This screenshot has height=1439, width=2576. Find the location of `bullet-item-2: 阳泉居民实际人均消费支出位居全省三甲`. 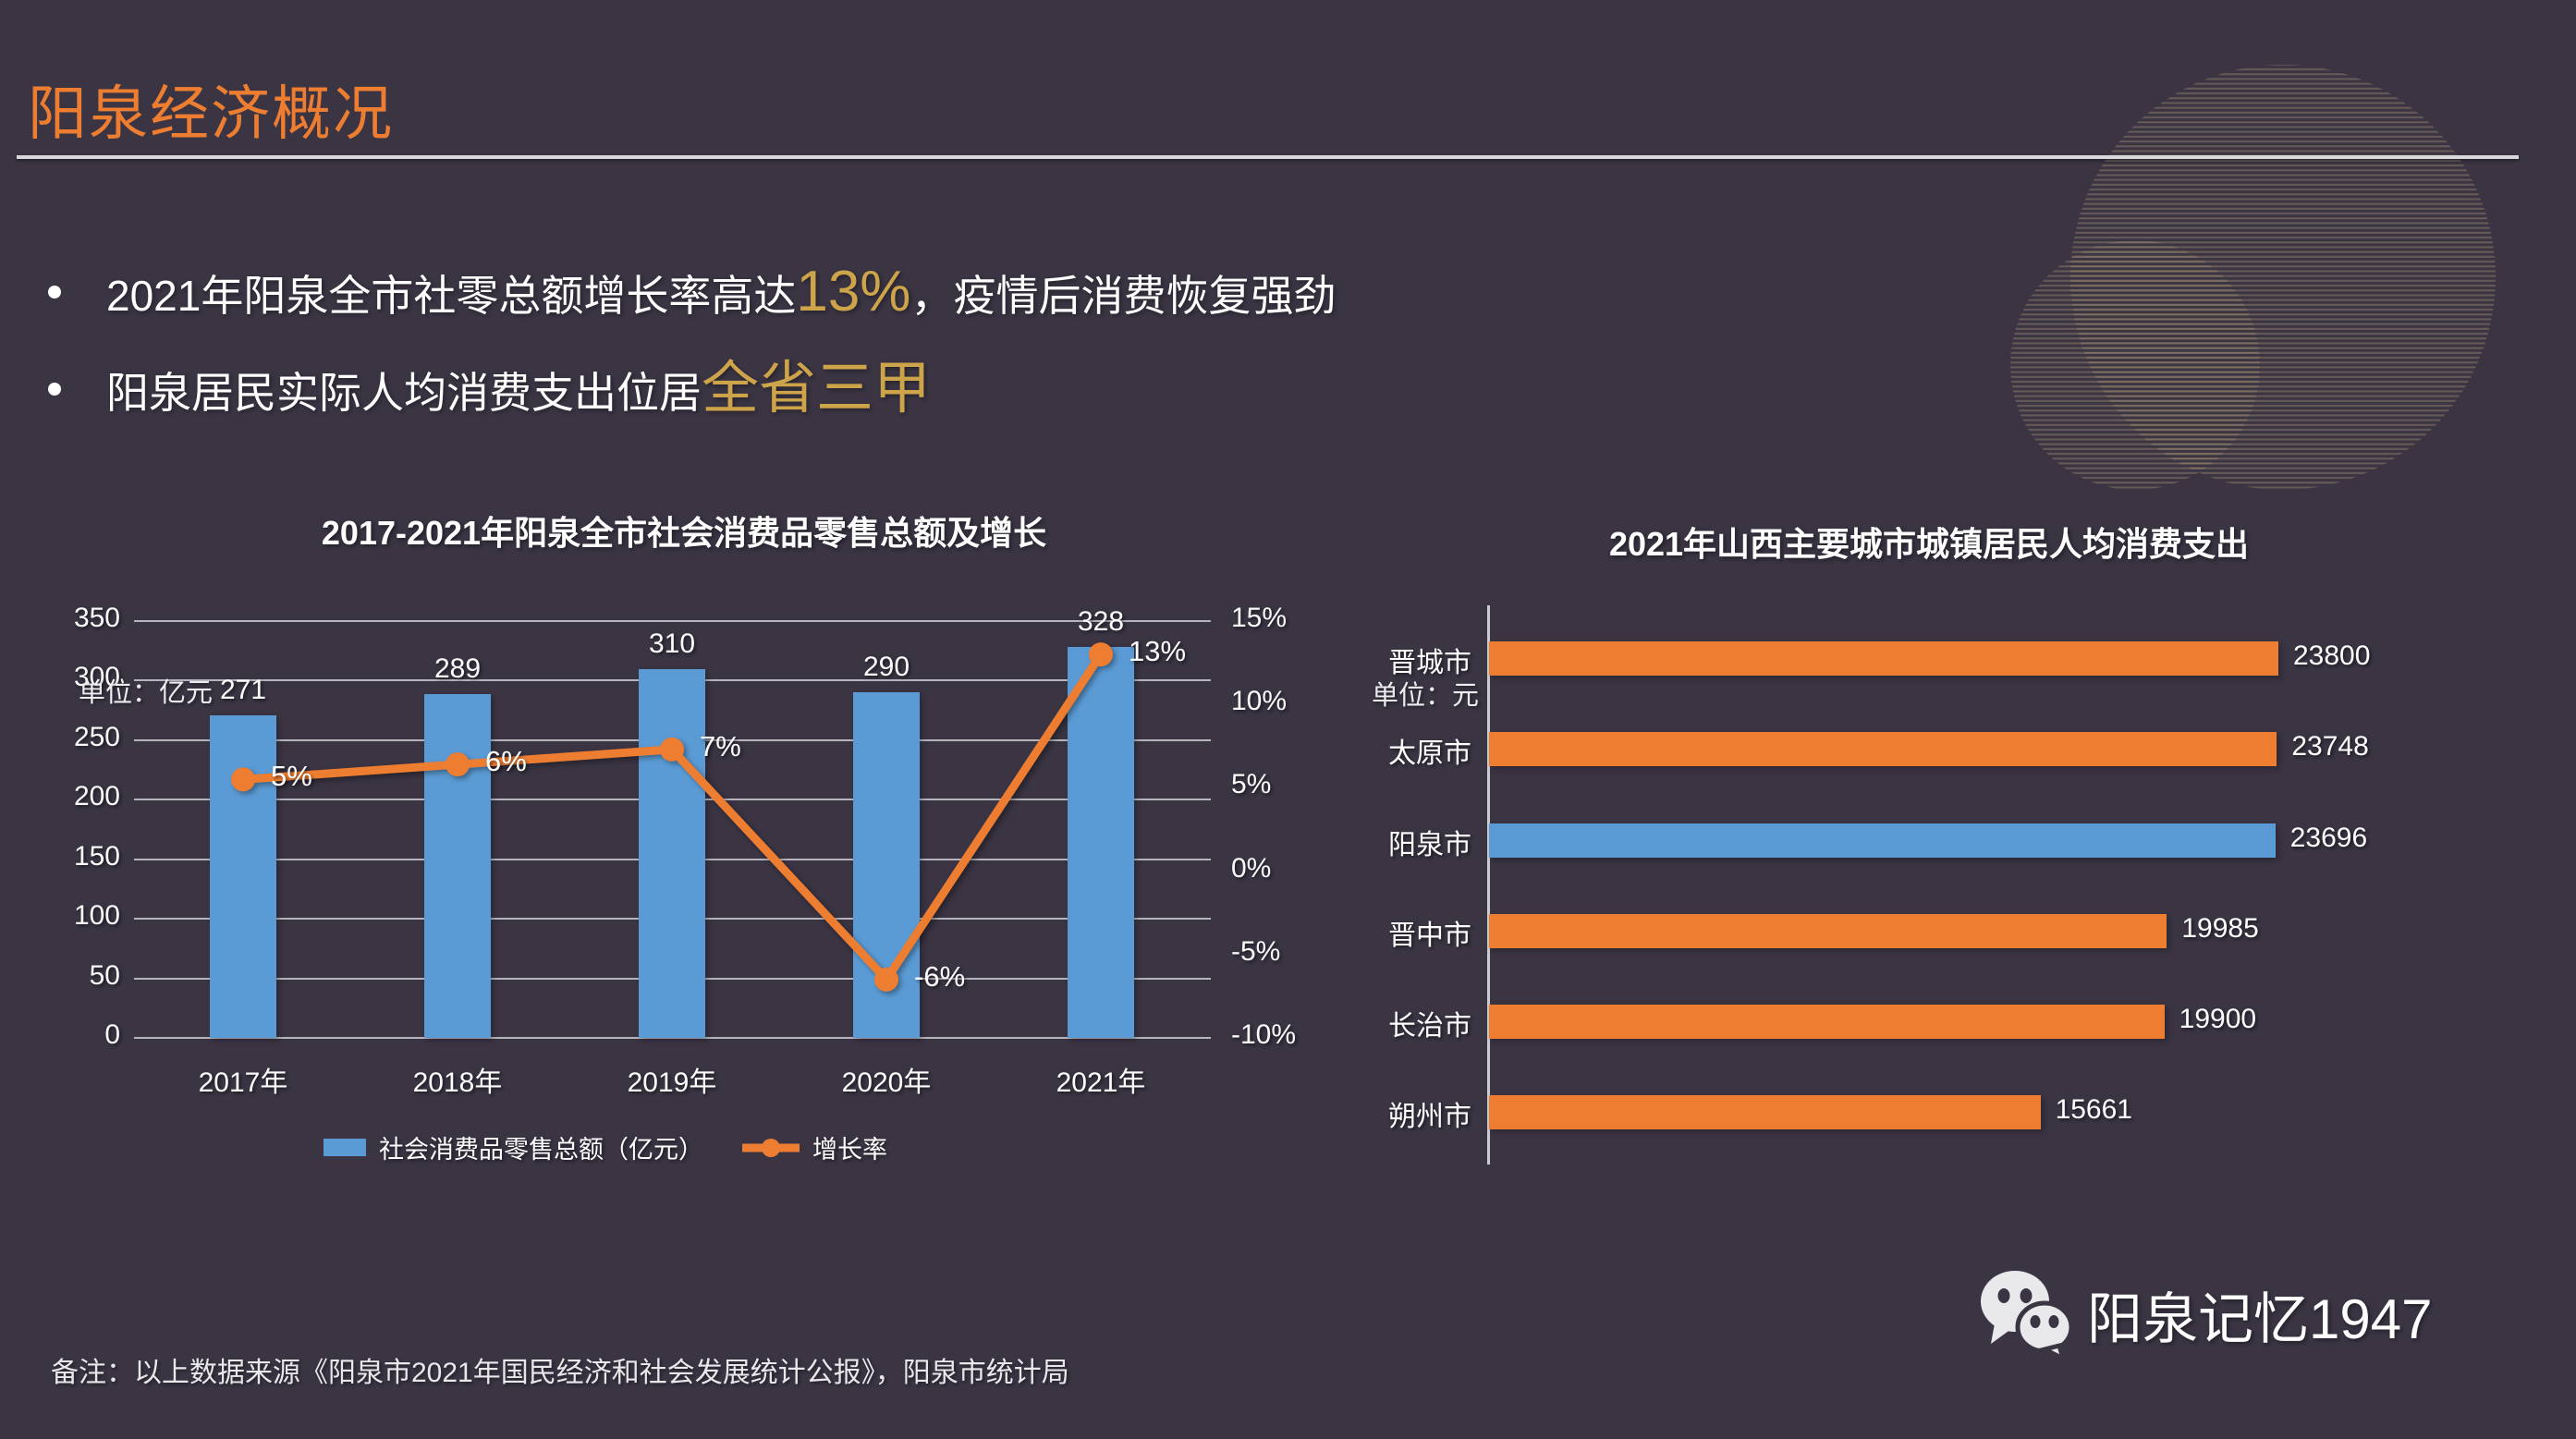

bullet-item-2: 阳泉居民实际人均消费支出位居全省三甲 is located at coordinates (518, 391).